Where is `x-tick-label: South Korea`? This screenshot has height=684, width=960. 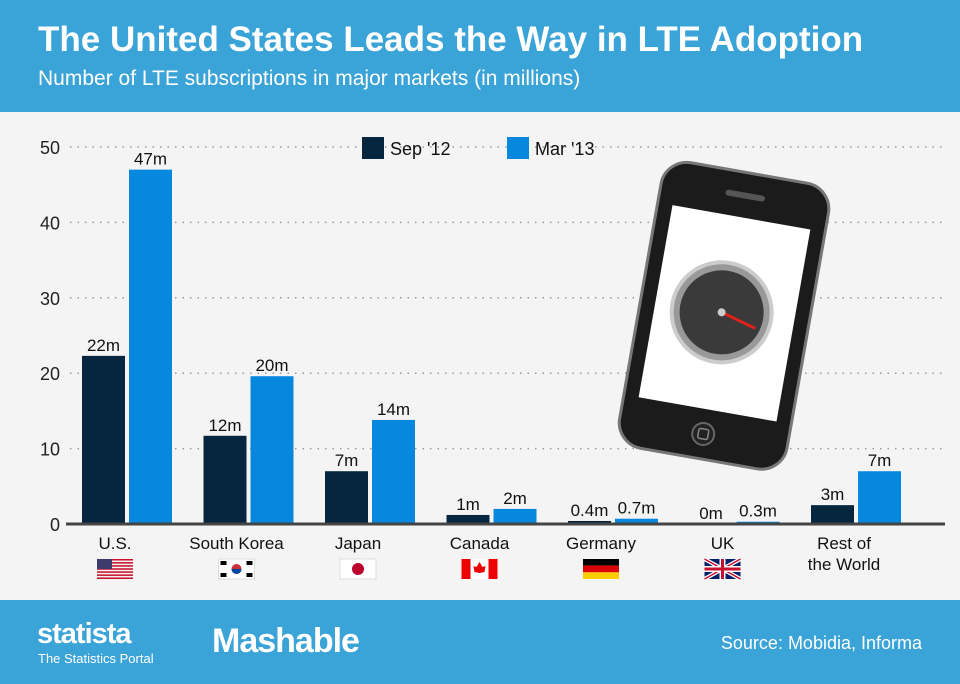
x-tick-label: South Korea is located at coordinates (236, 543).